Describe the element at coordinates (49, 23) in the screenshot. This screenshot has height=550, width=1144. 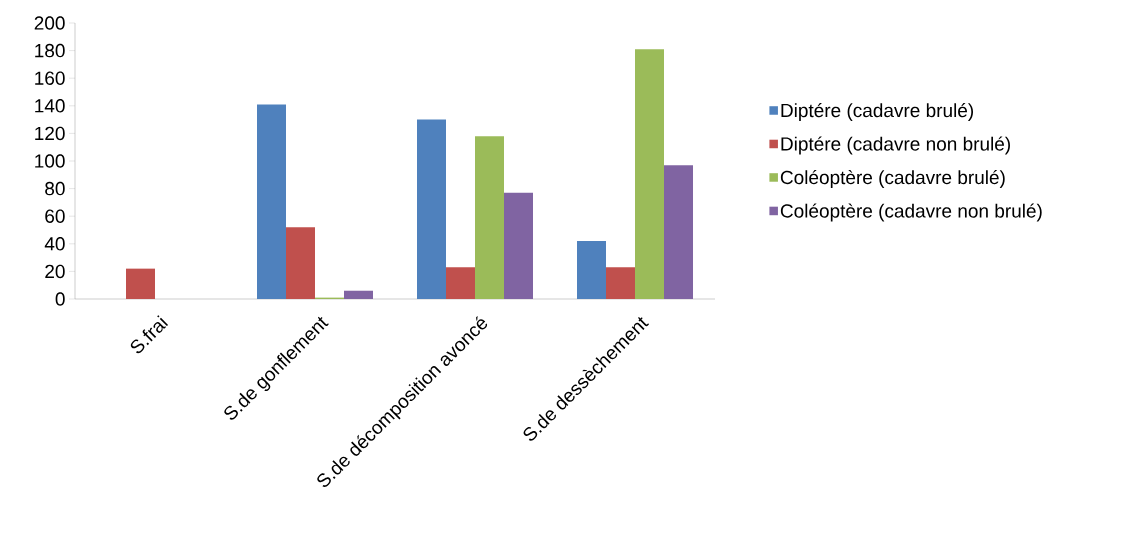
I see `y-tick-label: 200` at that location.